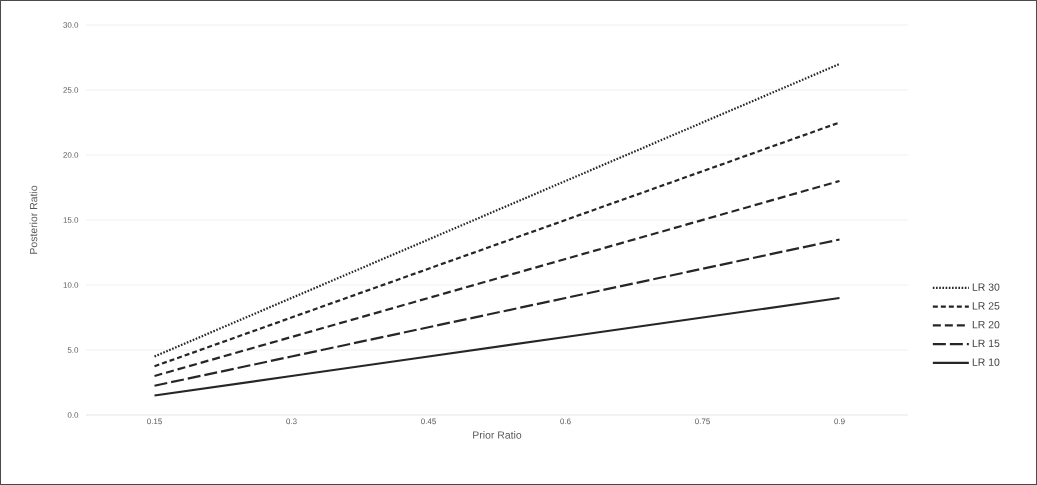 This screenshot has height=485, width=1037. What do you see at coordinates (986, 287) in the screenshot?
I see `legend-label: LR 30` at bounding box center [986, 287].